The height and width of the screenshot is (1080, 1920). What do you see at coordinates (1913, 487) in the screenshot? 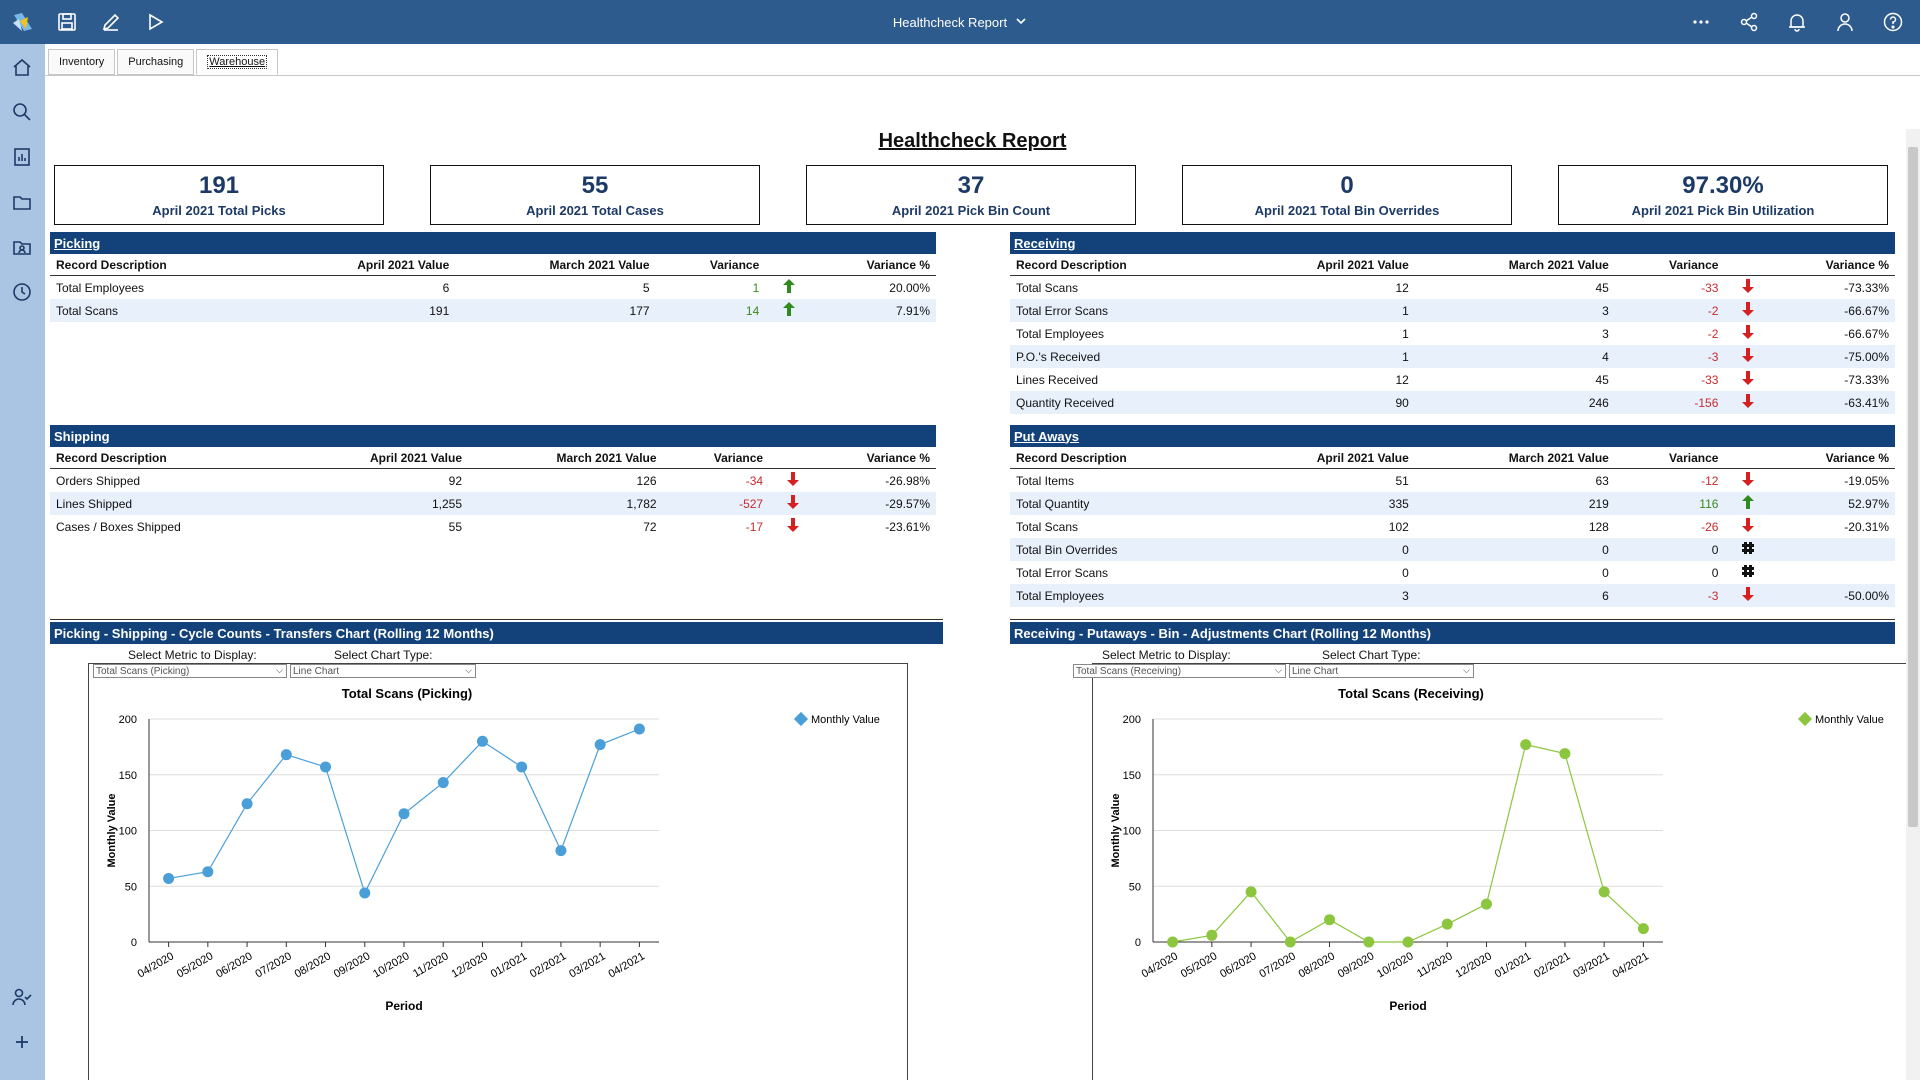
I see `scrollbar-thumb` at bounding box center [1913, 487].